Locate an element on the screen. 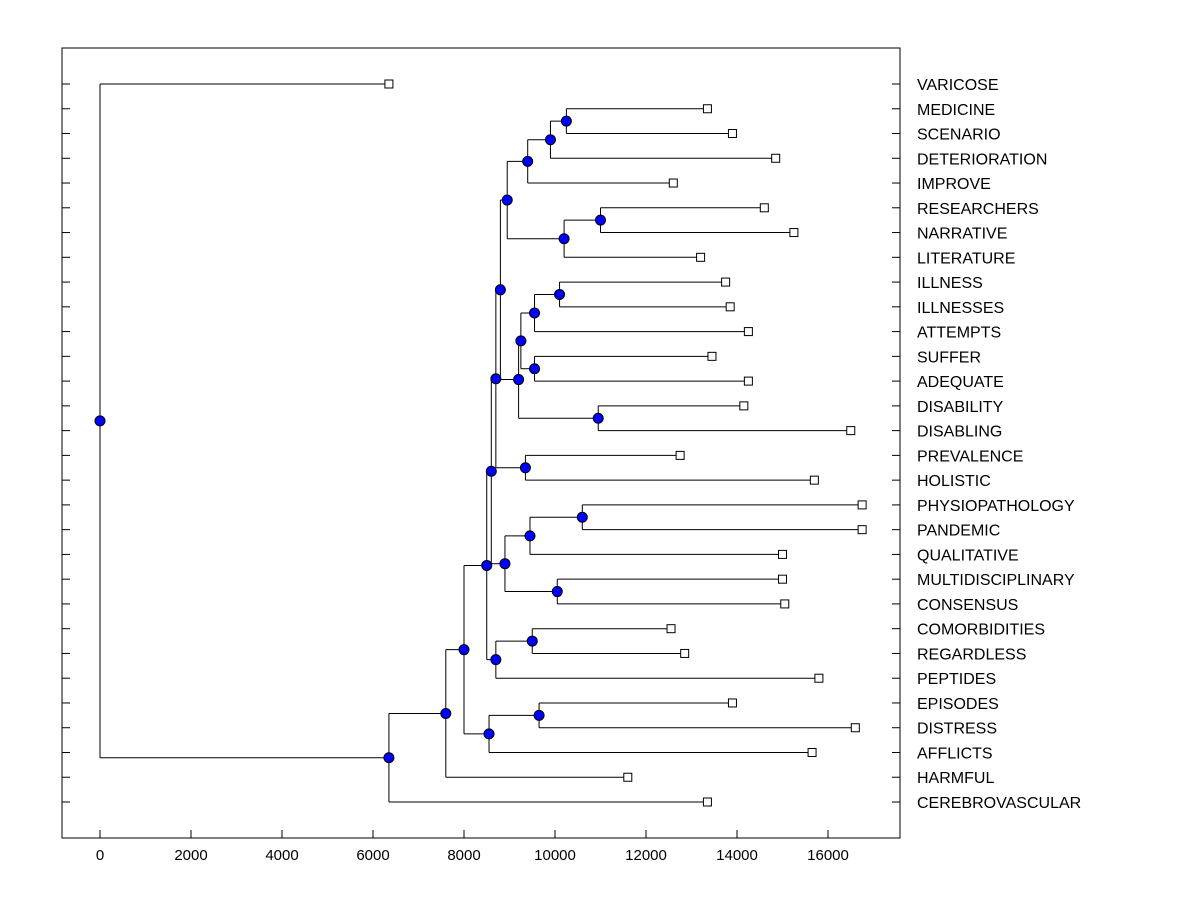 The image size is (1200, 900). leaf-label: ILLNESSES is located at coordinates (960, 308).